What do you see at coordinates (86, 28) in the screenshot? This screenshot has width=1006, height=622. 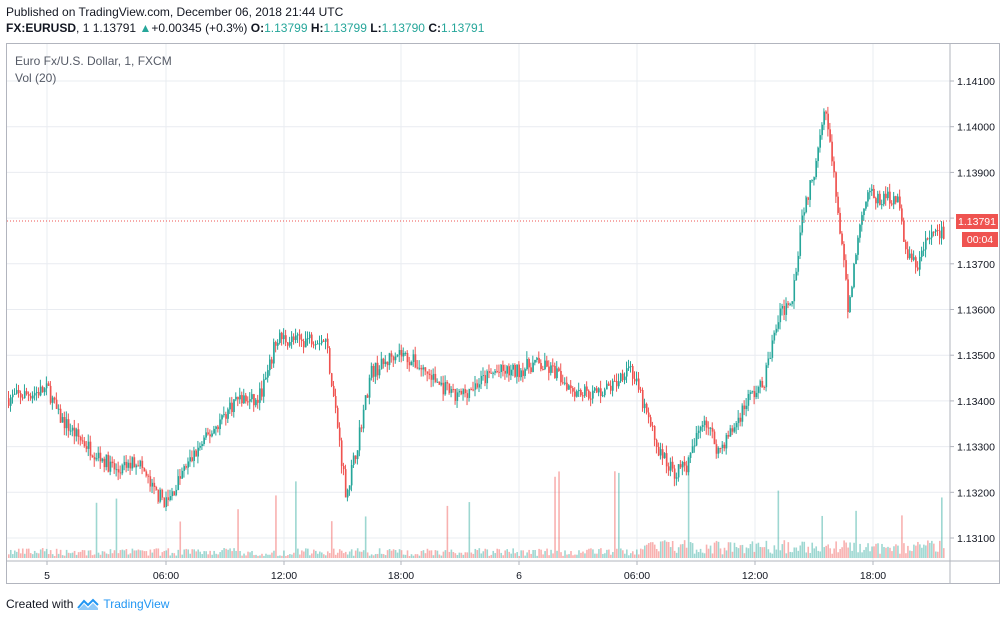 I see `interval: 1` at bounding box center [86, 28].